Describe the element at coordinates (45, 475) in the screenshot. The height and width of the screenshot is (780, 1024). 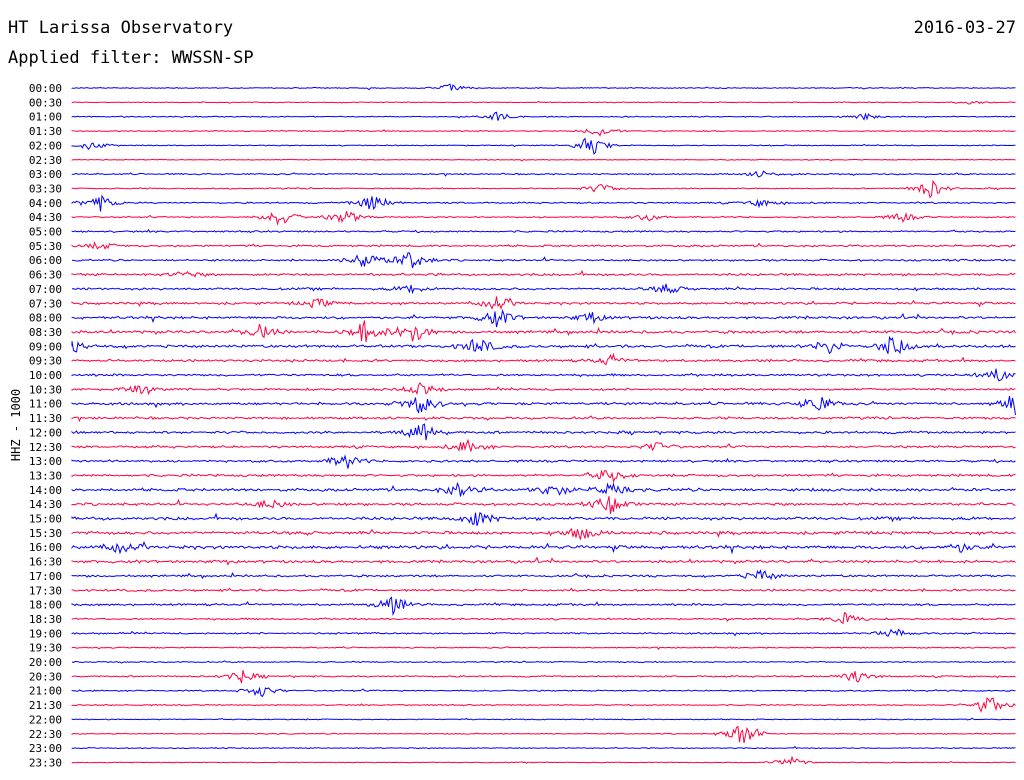
I see `row-time-label: 13:30` at that location.